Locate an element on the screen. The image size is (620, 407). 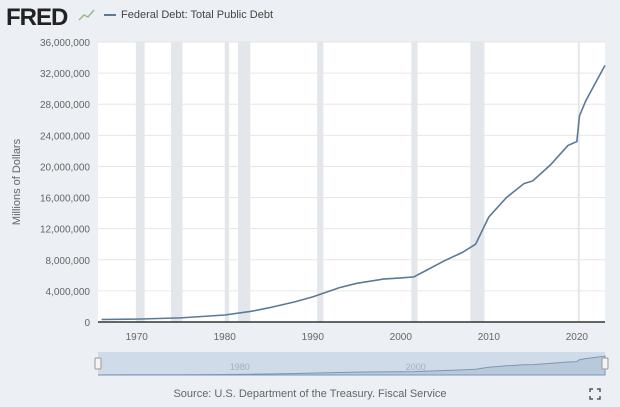
navigator-label: 2000 is located at coordinates (416, 367).